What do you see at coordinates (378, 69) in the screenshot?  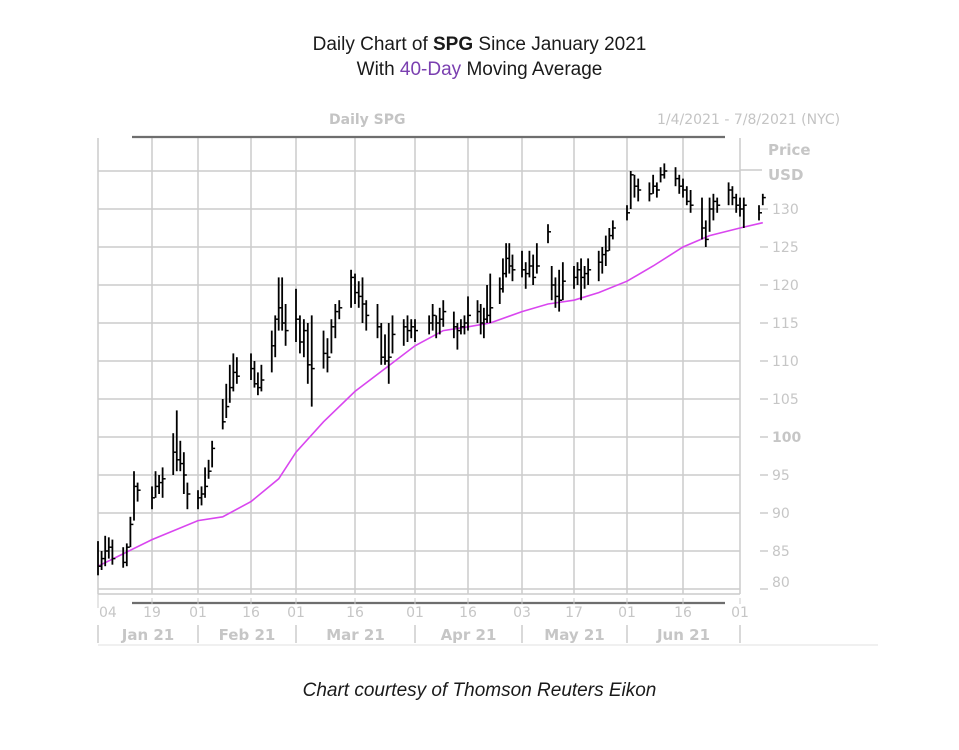 I see `subtitle-prefix: With` at bounding box center [378, 69].